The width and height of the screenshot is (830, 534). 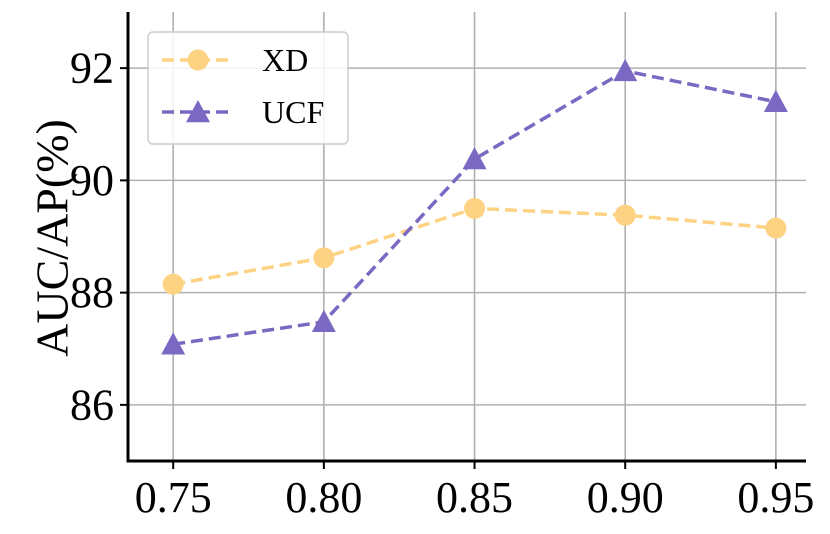 What do you see at coordinates (248, 88) in the screenshot?
I see `legend: XD UCF` at bounding box center [248, 88].